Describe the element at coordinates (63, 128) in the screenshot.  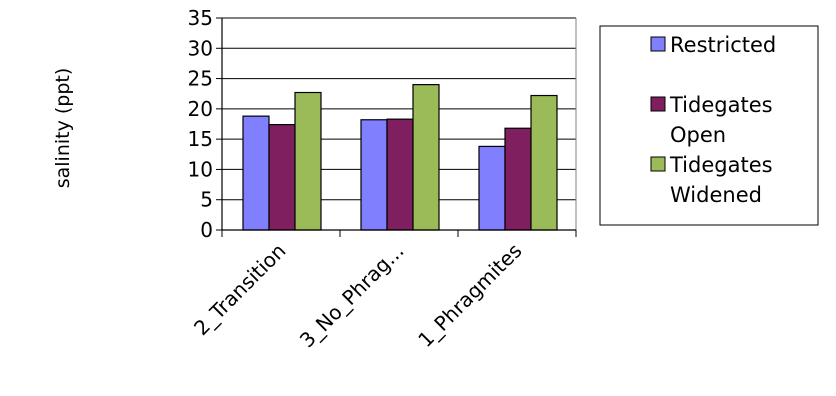
I see `y-axis-label: salinity (ppt)` at that location.